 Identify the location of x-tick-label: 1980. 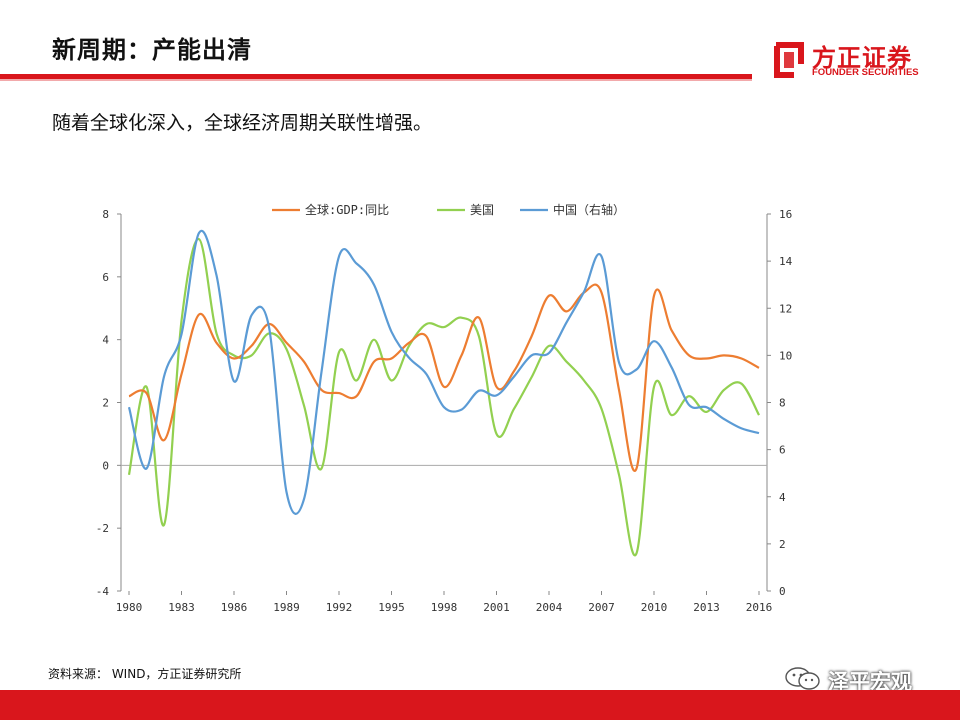
(129, 607).